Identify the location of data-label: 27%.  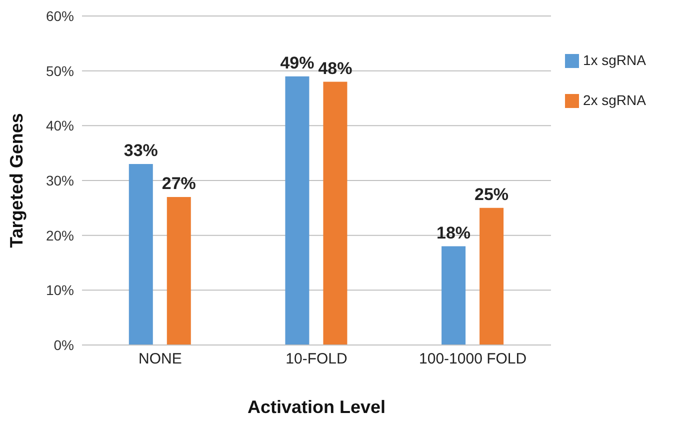
(179, 183).